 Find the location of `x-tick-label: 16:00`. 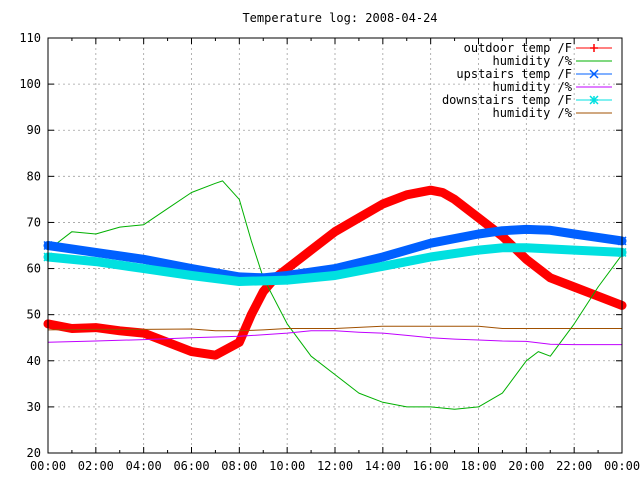

x-tick-label: 16:00 is located at coordinates (431, 466).